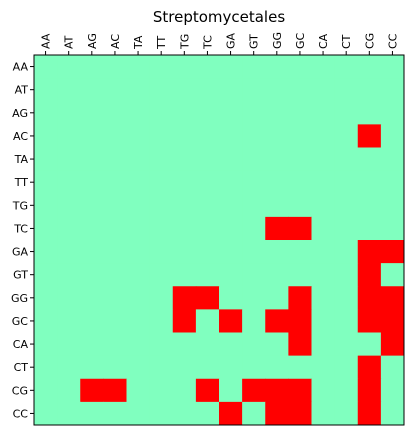  Describe the element at coordinates (138, 321) in the screenshot. I see `heatmap-cell-GC-TA` at that location.